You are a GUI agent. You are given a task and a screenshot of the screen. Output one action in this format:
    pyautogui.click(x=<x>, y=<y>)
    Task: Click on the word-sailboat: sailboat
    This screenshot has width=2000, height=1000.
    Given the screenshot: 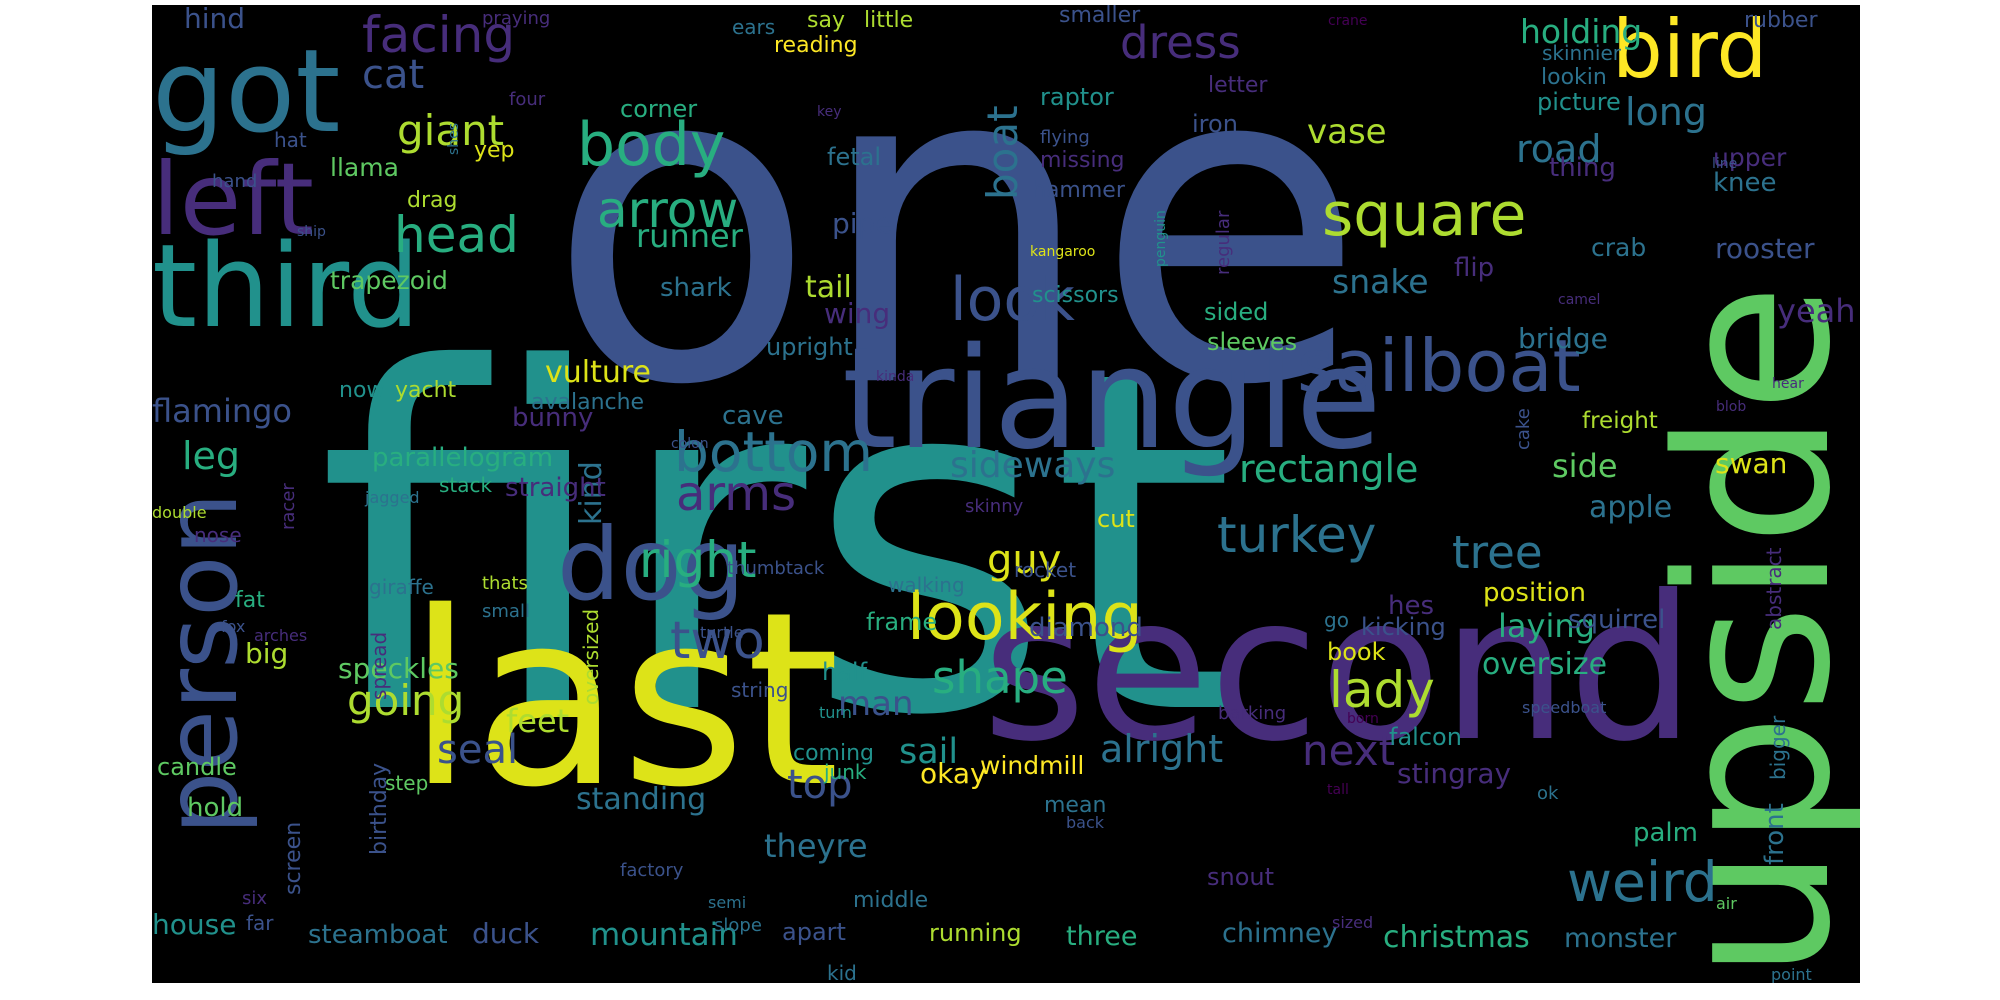 What is the action you would take?
    pyautogui.click(x=1439, y=366)
    